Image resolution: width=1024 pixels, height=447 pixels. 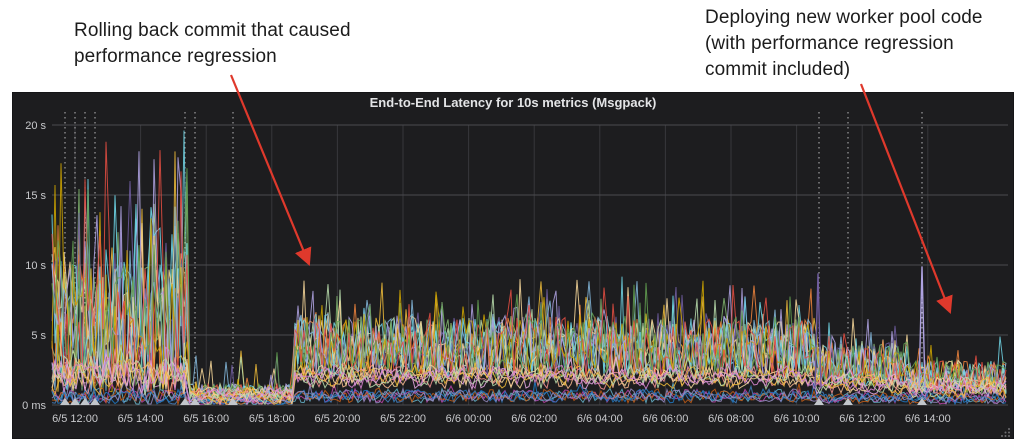 I want to click on callout-rollback-line1: Rolling back commit that caused, so click(x=212, y=30).